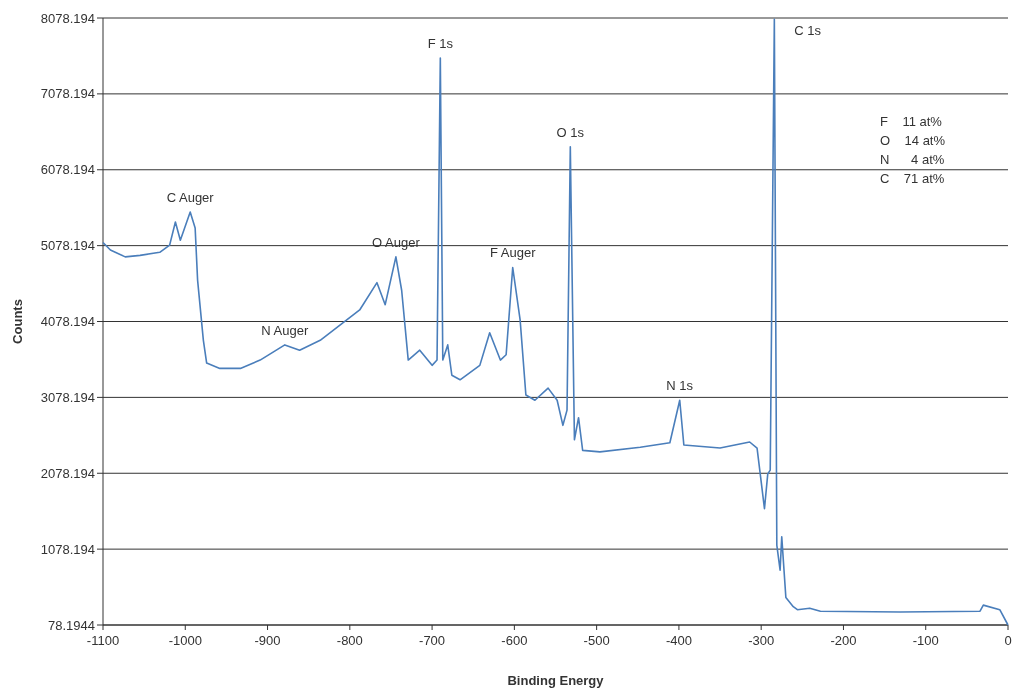  What do you see at coordinates (808, 31) in the screenshot?
I see `annotation: C 1s` at bounding box center [808, 31].